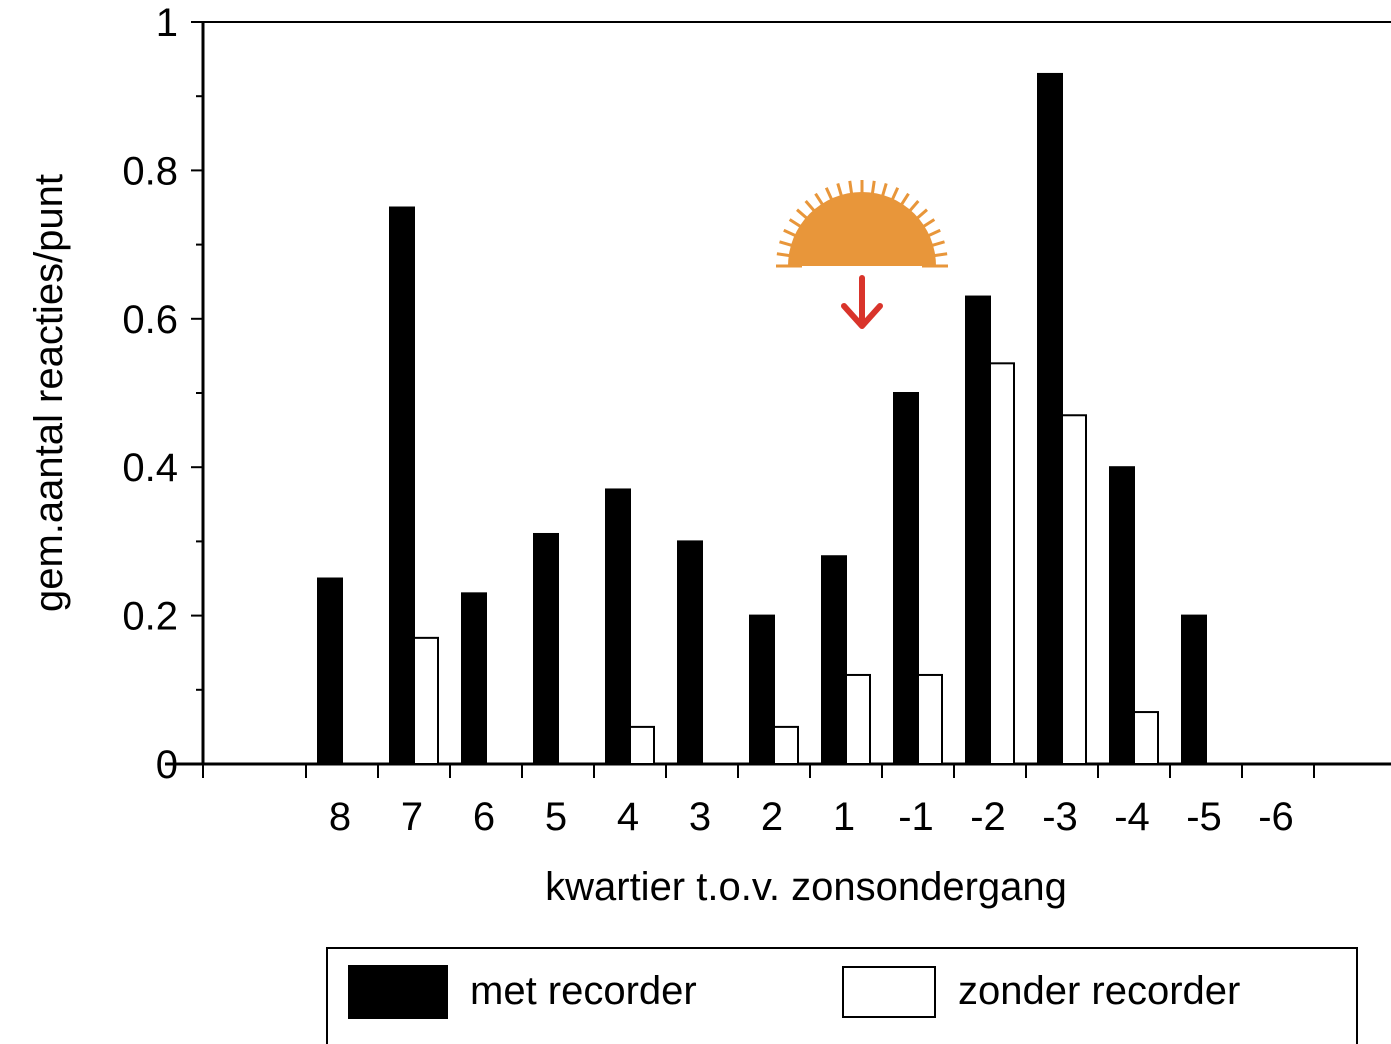 This screenshot has width=1391, height=1044. I want to click on x-tick-label: -1, so click(916, 817).